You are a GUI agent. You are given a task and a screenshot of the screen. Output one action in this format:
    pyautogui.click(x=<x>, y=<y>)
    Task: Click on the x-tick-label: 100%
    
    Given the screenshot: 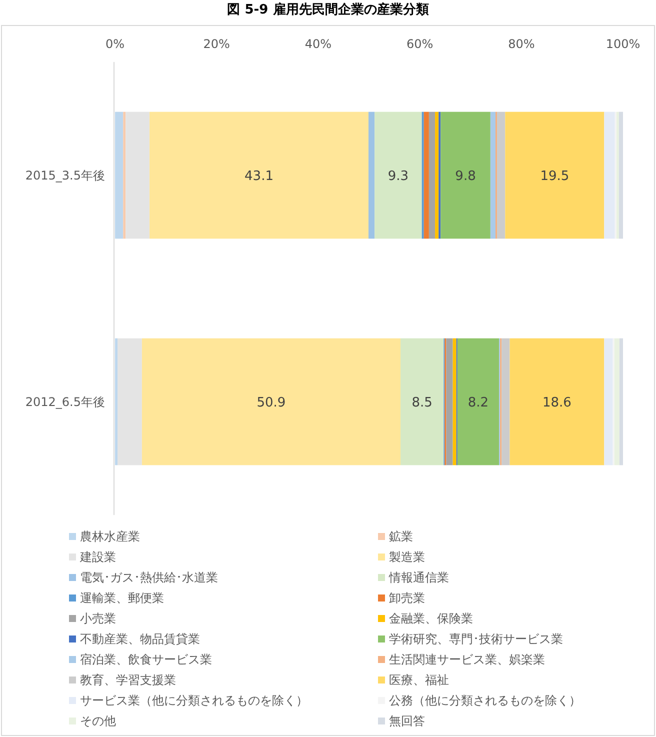 What is the action you would take?
    pyautogui.click(x=623, y=44)
    